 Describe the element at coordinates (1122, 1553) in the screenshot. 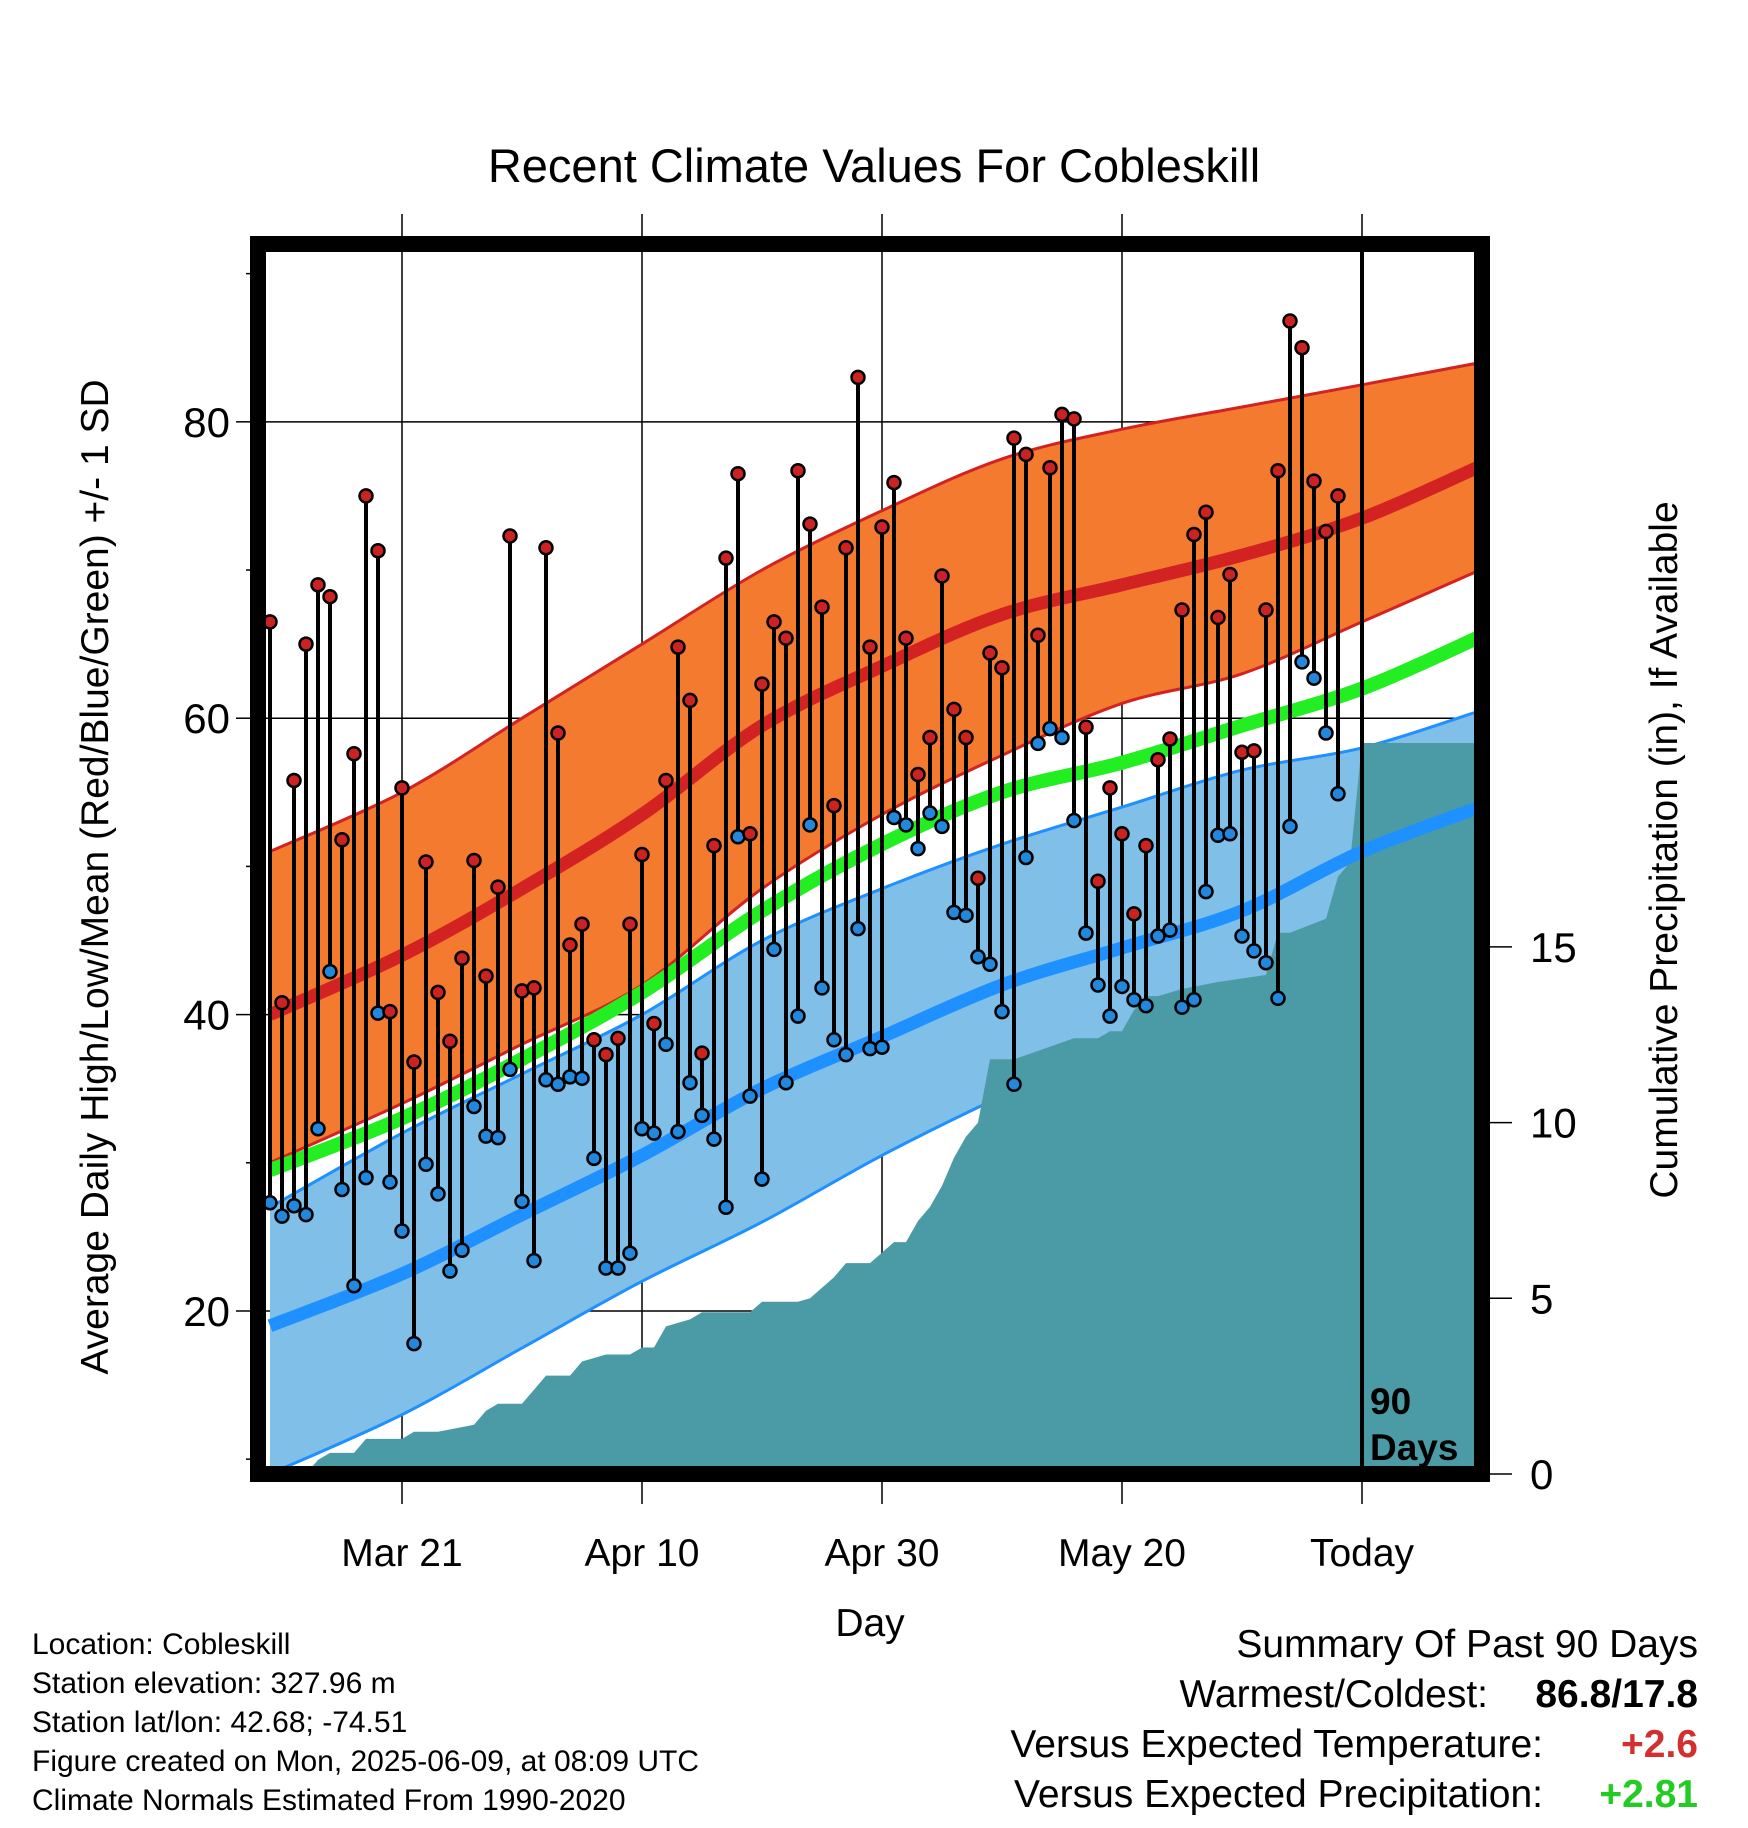

I see `x-tick-label: May 20` at that location.